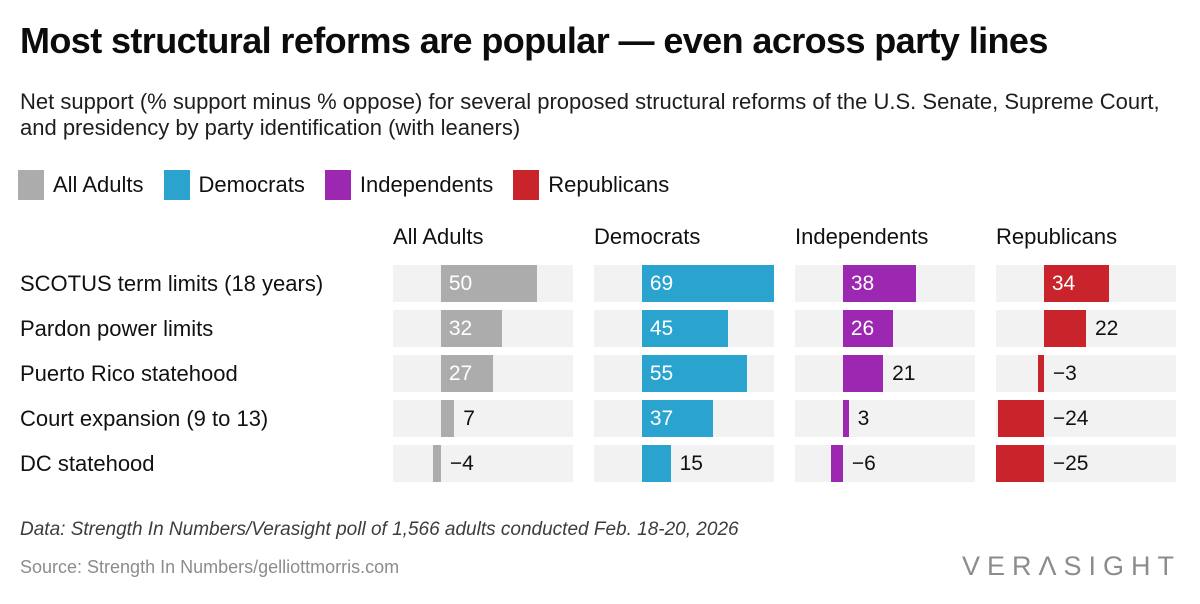  I want to click on bar-track: 22, so click(1086, 328).